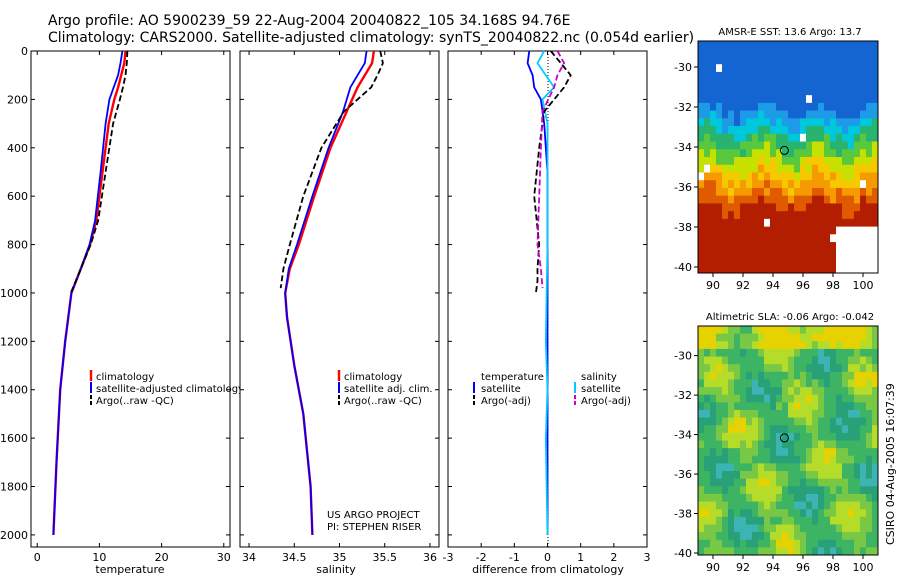  Describe the element at coordinates (788, 440) in the screenshot. I see `sla-map-frame` at that location.